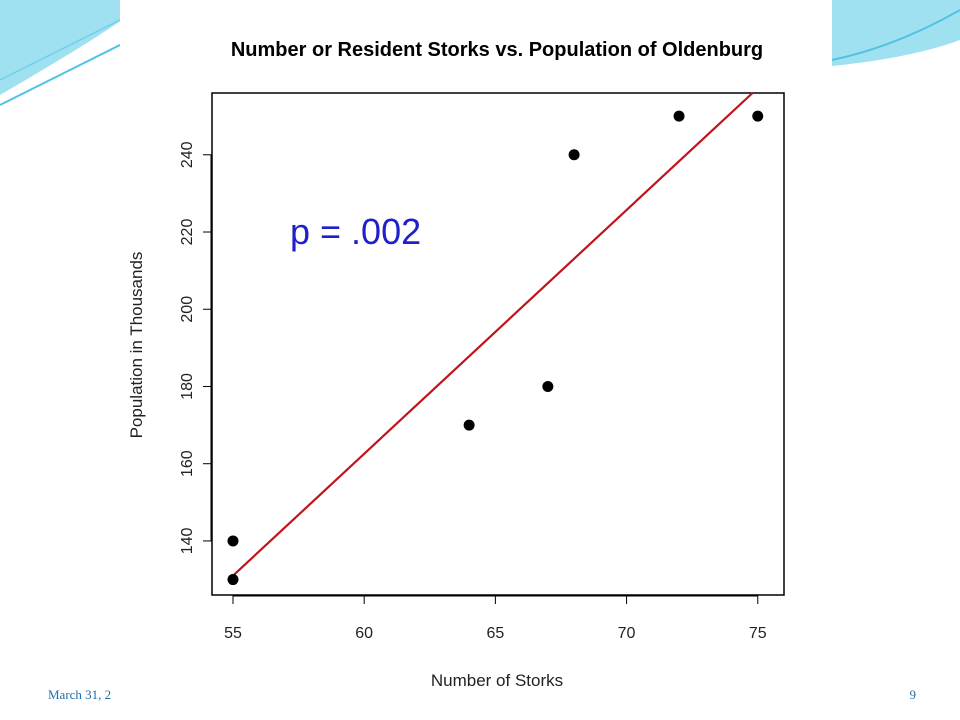 The height and width of the screenshot is (720, 960). I want to click on y-tick-label: 160, so click(187, 463).